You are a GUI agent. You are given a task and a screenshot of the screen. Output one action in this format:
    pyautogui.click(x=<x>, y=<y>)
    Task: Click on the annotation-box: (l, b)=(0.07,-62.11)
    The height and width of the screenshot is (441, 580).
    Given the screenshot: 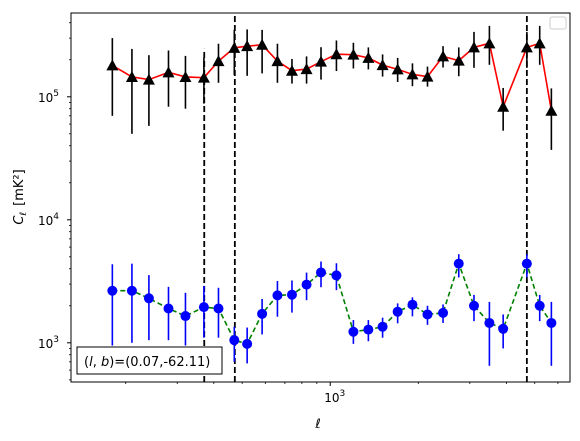 What is the action you would take?
    pyautogui.click(x=149, y=360)
    